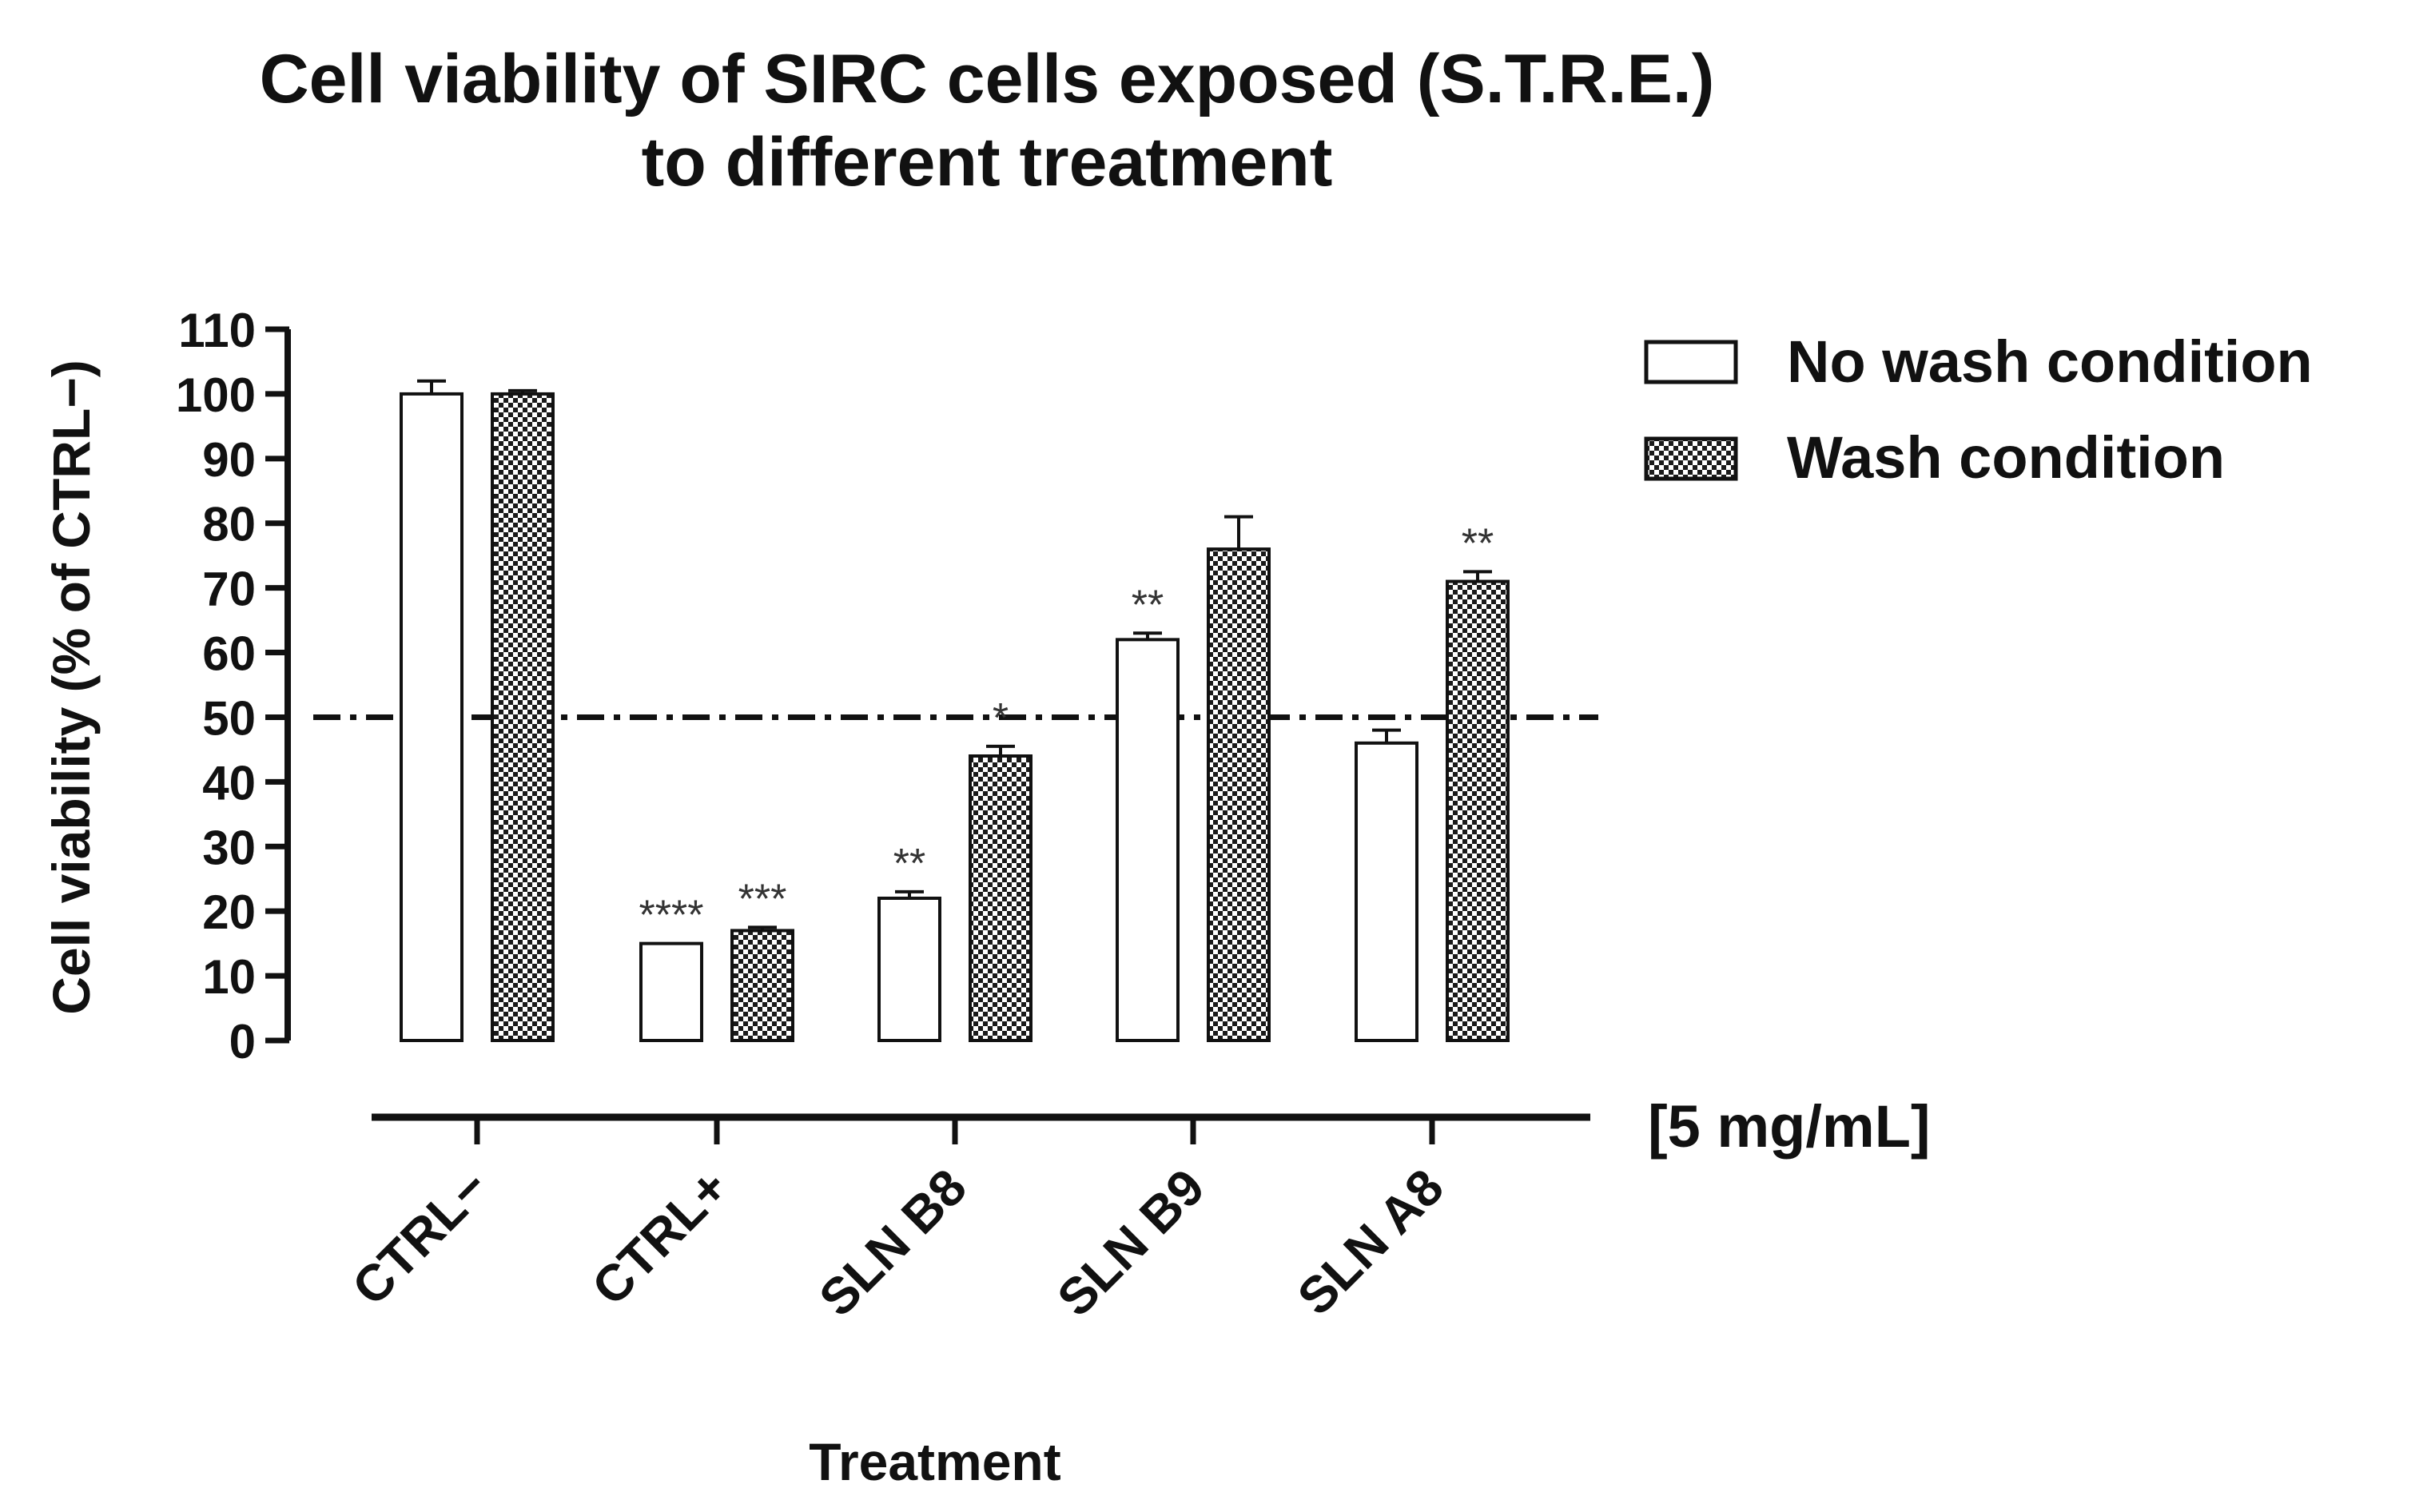  What do you see at coordinates (1691, 362) in the screenshot?
I see `legend-swatch-no-wash` at bounding box center [1691, 362].